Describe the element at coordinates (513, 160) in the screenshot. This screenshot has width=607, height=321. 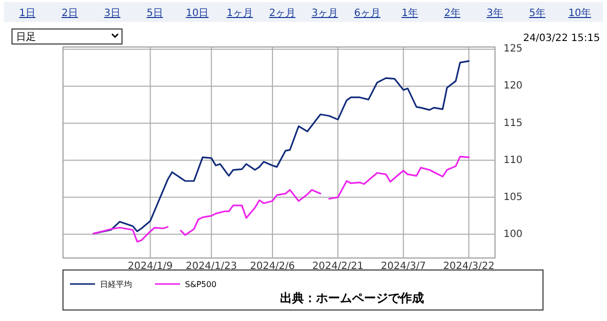
I see `y-tick-label: 110` at that location.